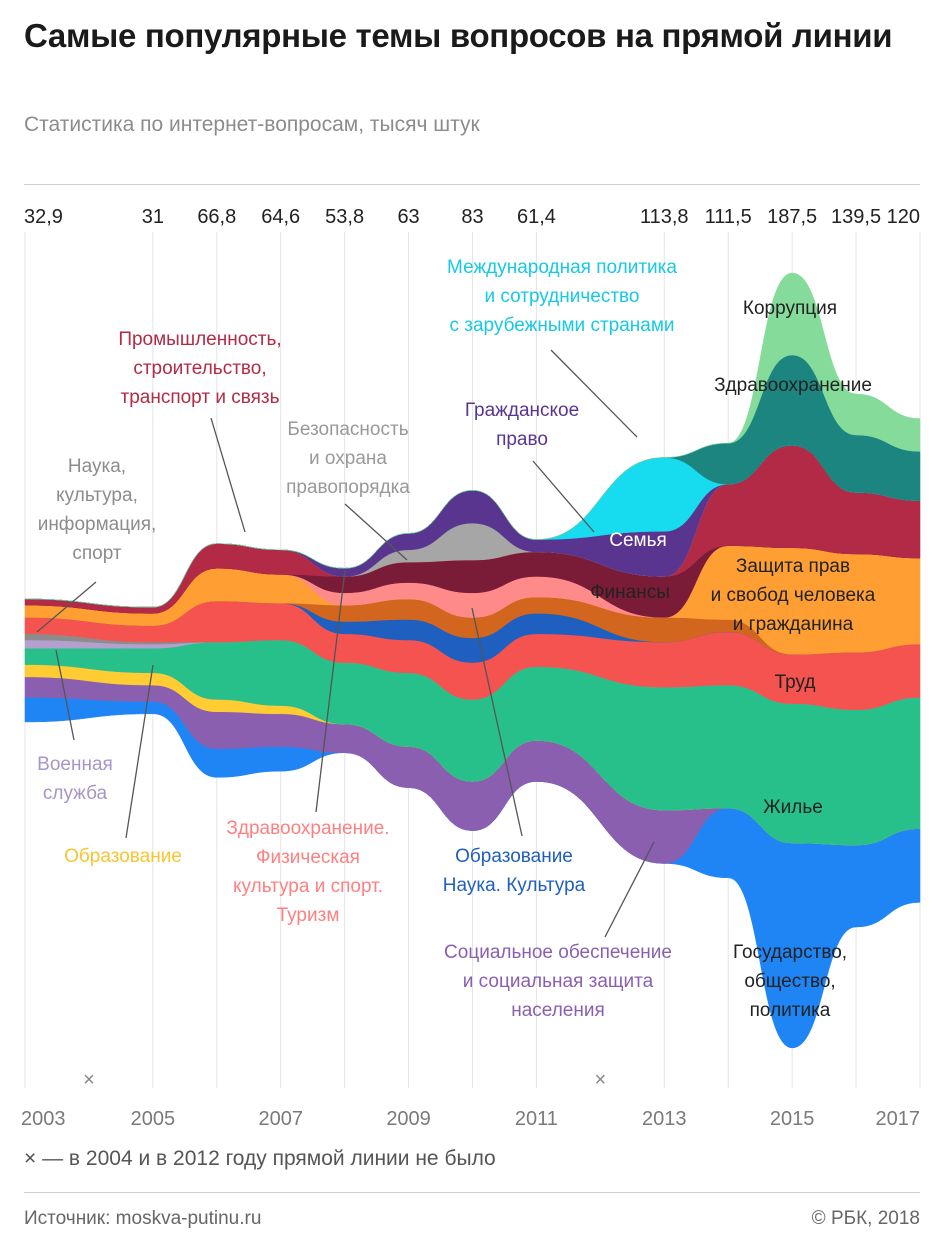 The width and height of the screenshot is (945, 1249). What do you see at coordinates (792, 217) in the screenshot?
I see `total-label-2015: 187,5` at bounding box center [792, 217].